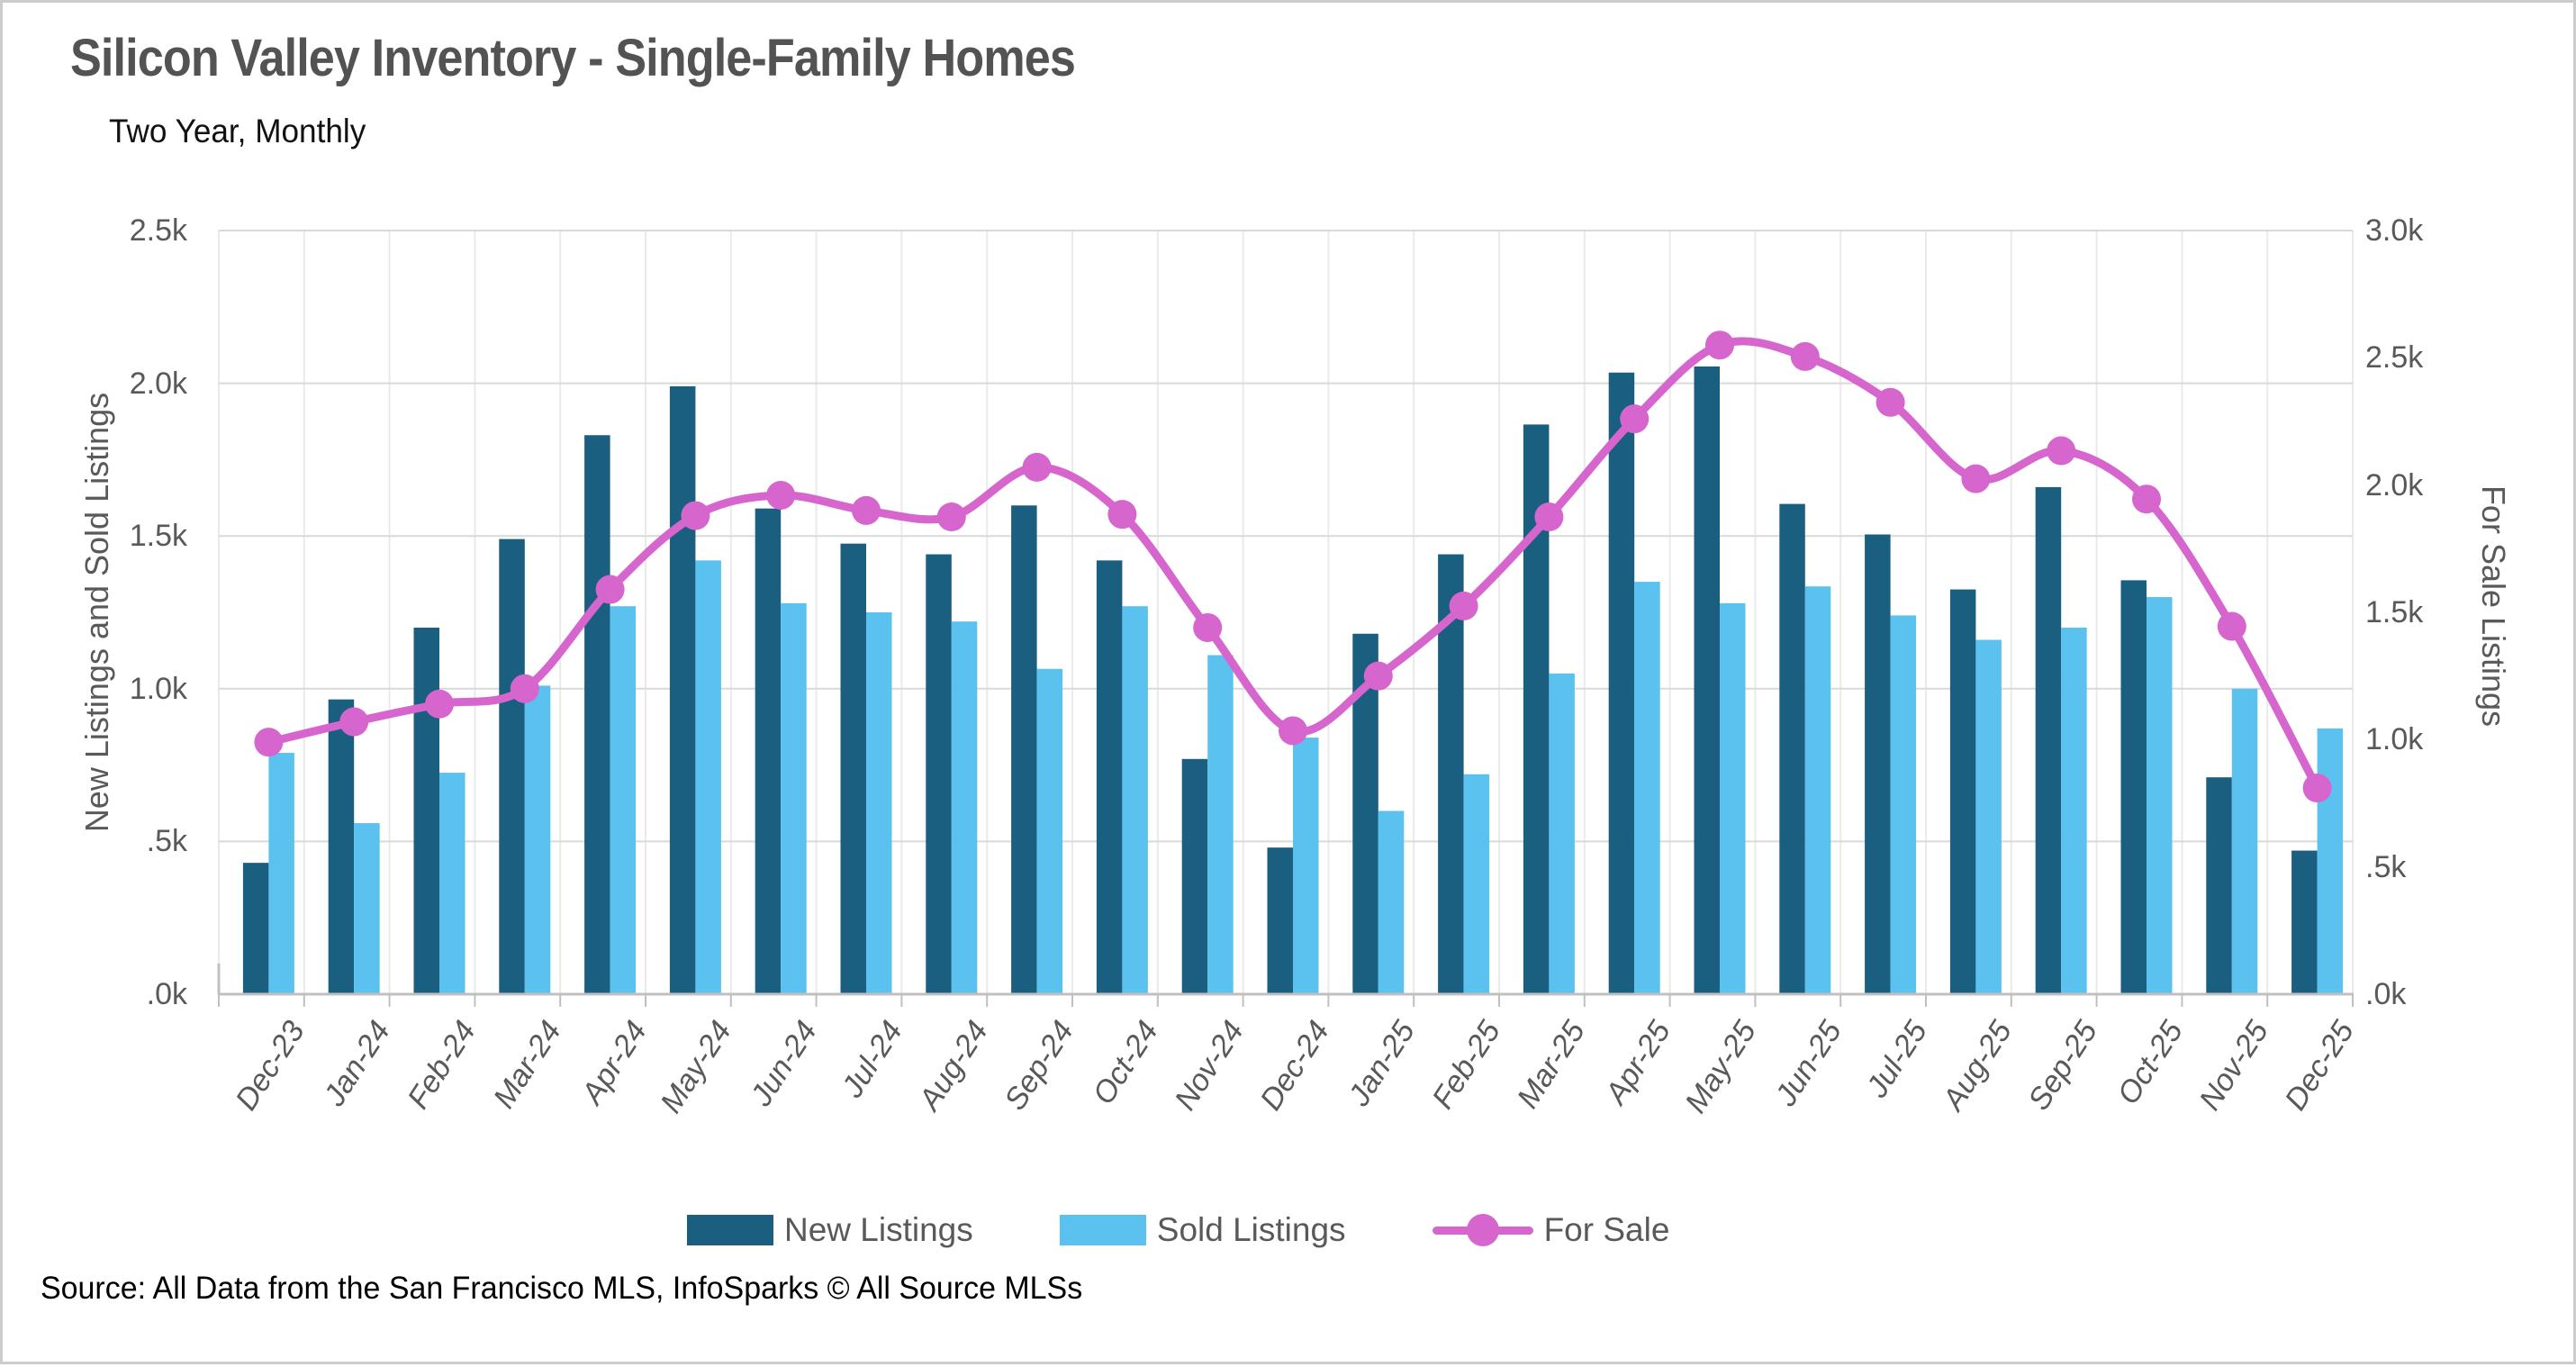  What do you see at coordinates (166, 842) in the screenshot?
I see `left-axis-tick-label: .5k` at bounding box center [166, 842].